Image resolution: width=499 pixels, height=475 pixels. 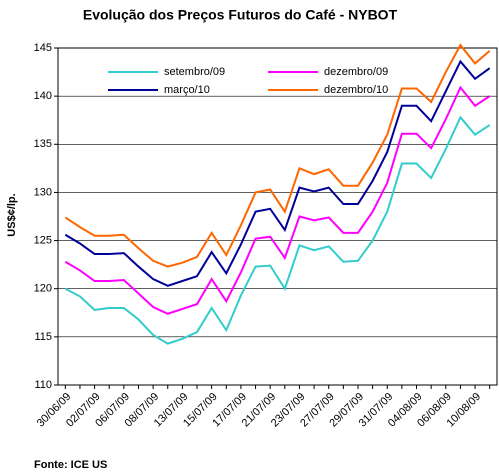 What do you see at coordinates (187, 90) in the screenshot?
I see `legend-label: março/10` at bounding box center [187, 90].